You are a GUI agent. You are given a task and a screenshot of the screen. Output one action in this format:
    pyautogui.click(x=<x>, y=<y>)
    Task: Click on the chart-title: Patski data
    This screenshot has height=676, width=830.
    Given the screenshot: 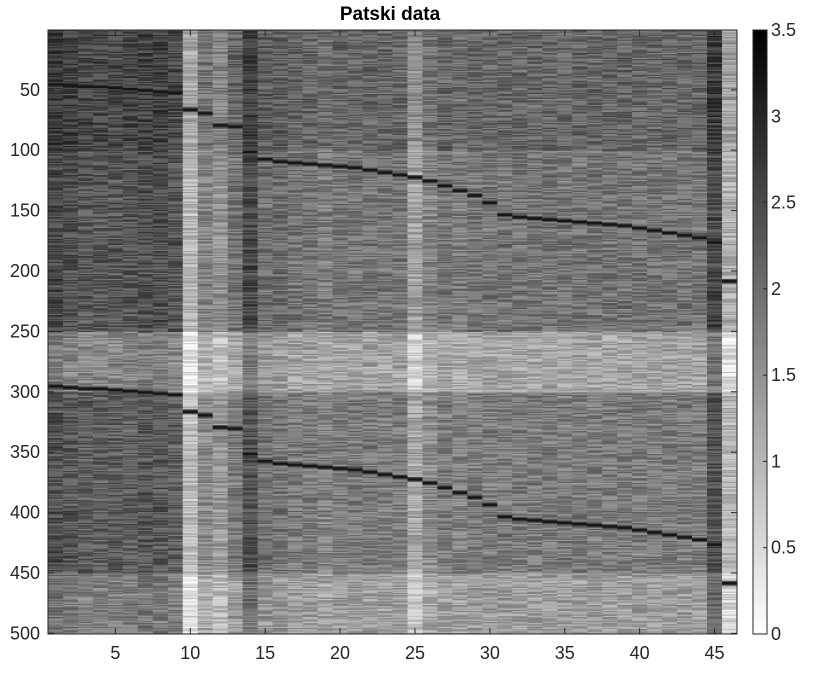 What is the action you would take?
    pyautogui.click(x=390, y=14)
    